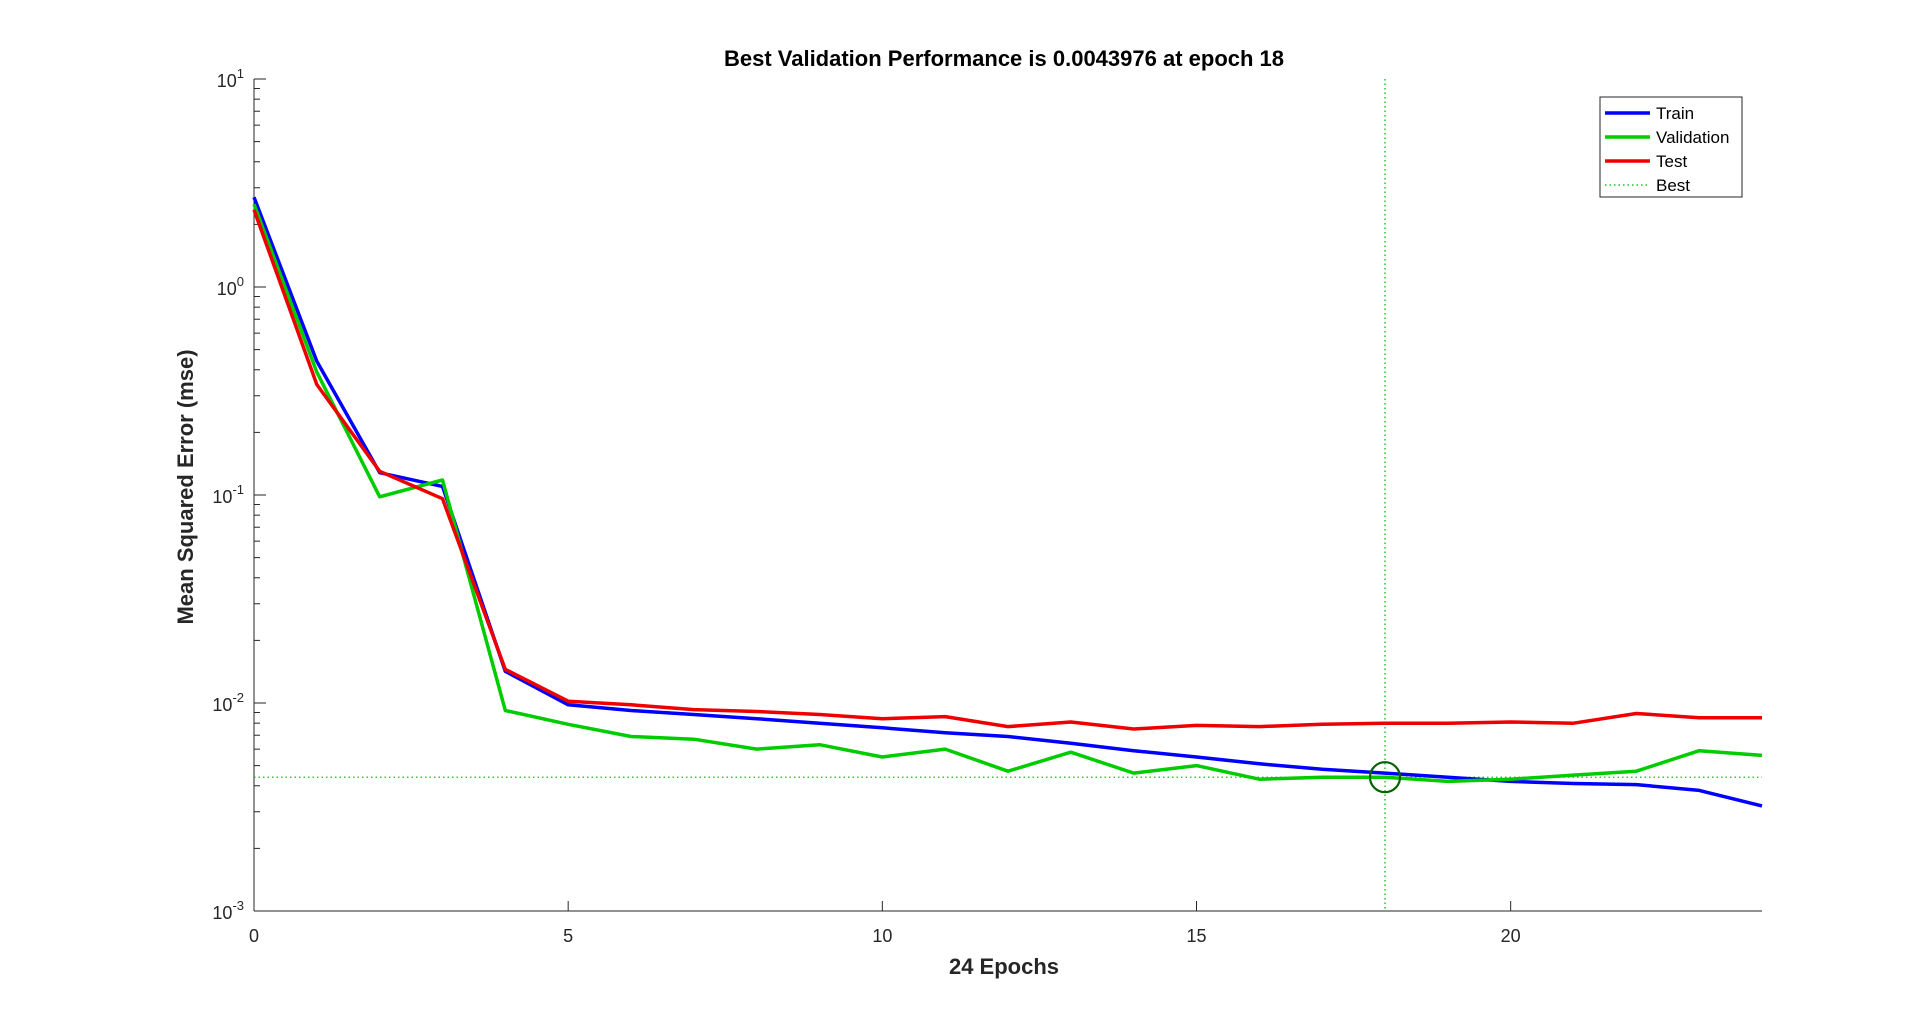  Describe the element at coordinates (228, 702) in the screenshot. I see `y-tick-label: 10⁻²` at that location.